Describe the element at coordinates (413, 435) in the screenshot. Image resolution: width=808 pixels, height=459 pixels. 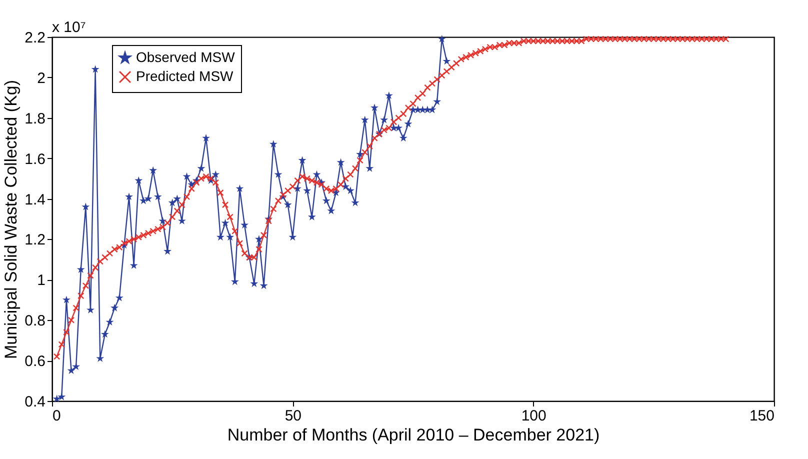
I see `x-axis-title: Number of Months (April 2010 – December 2021)` at that location.